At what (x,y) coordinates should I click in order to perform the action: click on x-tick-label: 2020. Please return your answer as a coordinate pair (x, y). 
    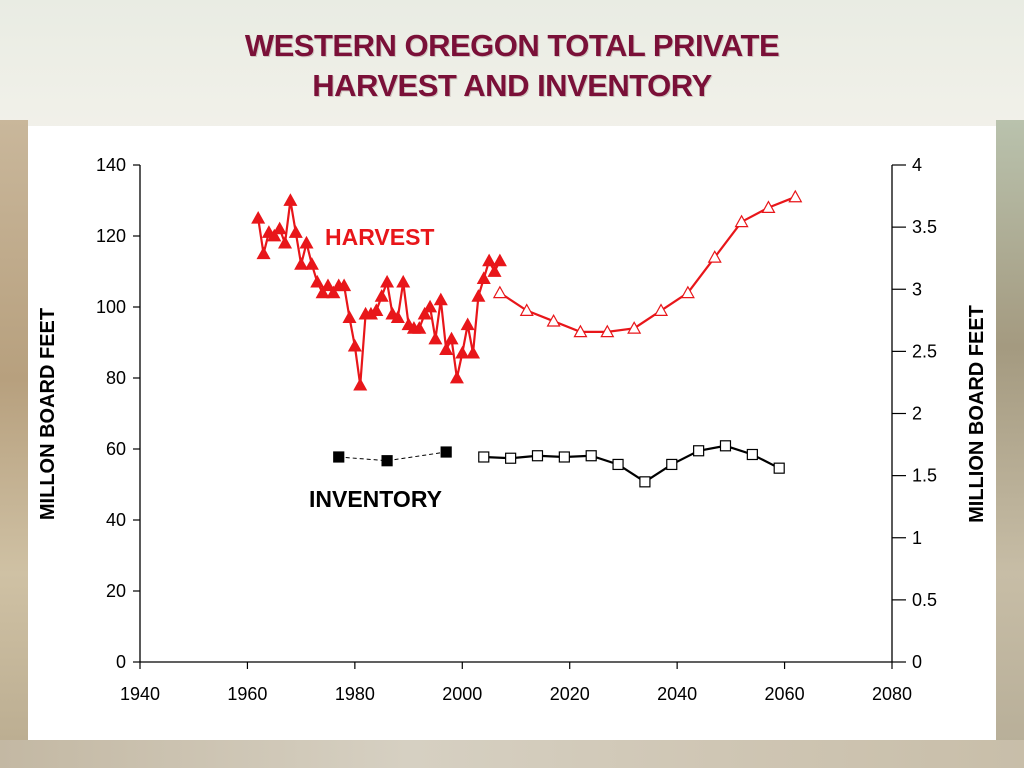
    Looking at the image, I should click on (570, 694).